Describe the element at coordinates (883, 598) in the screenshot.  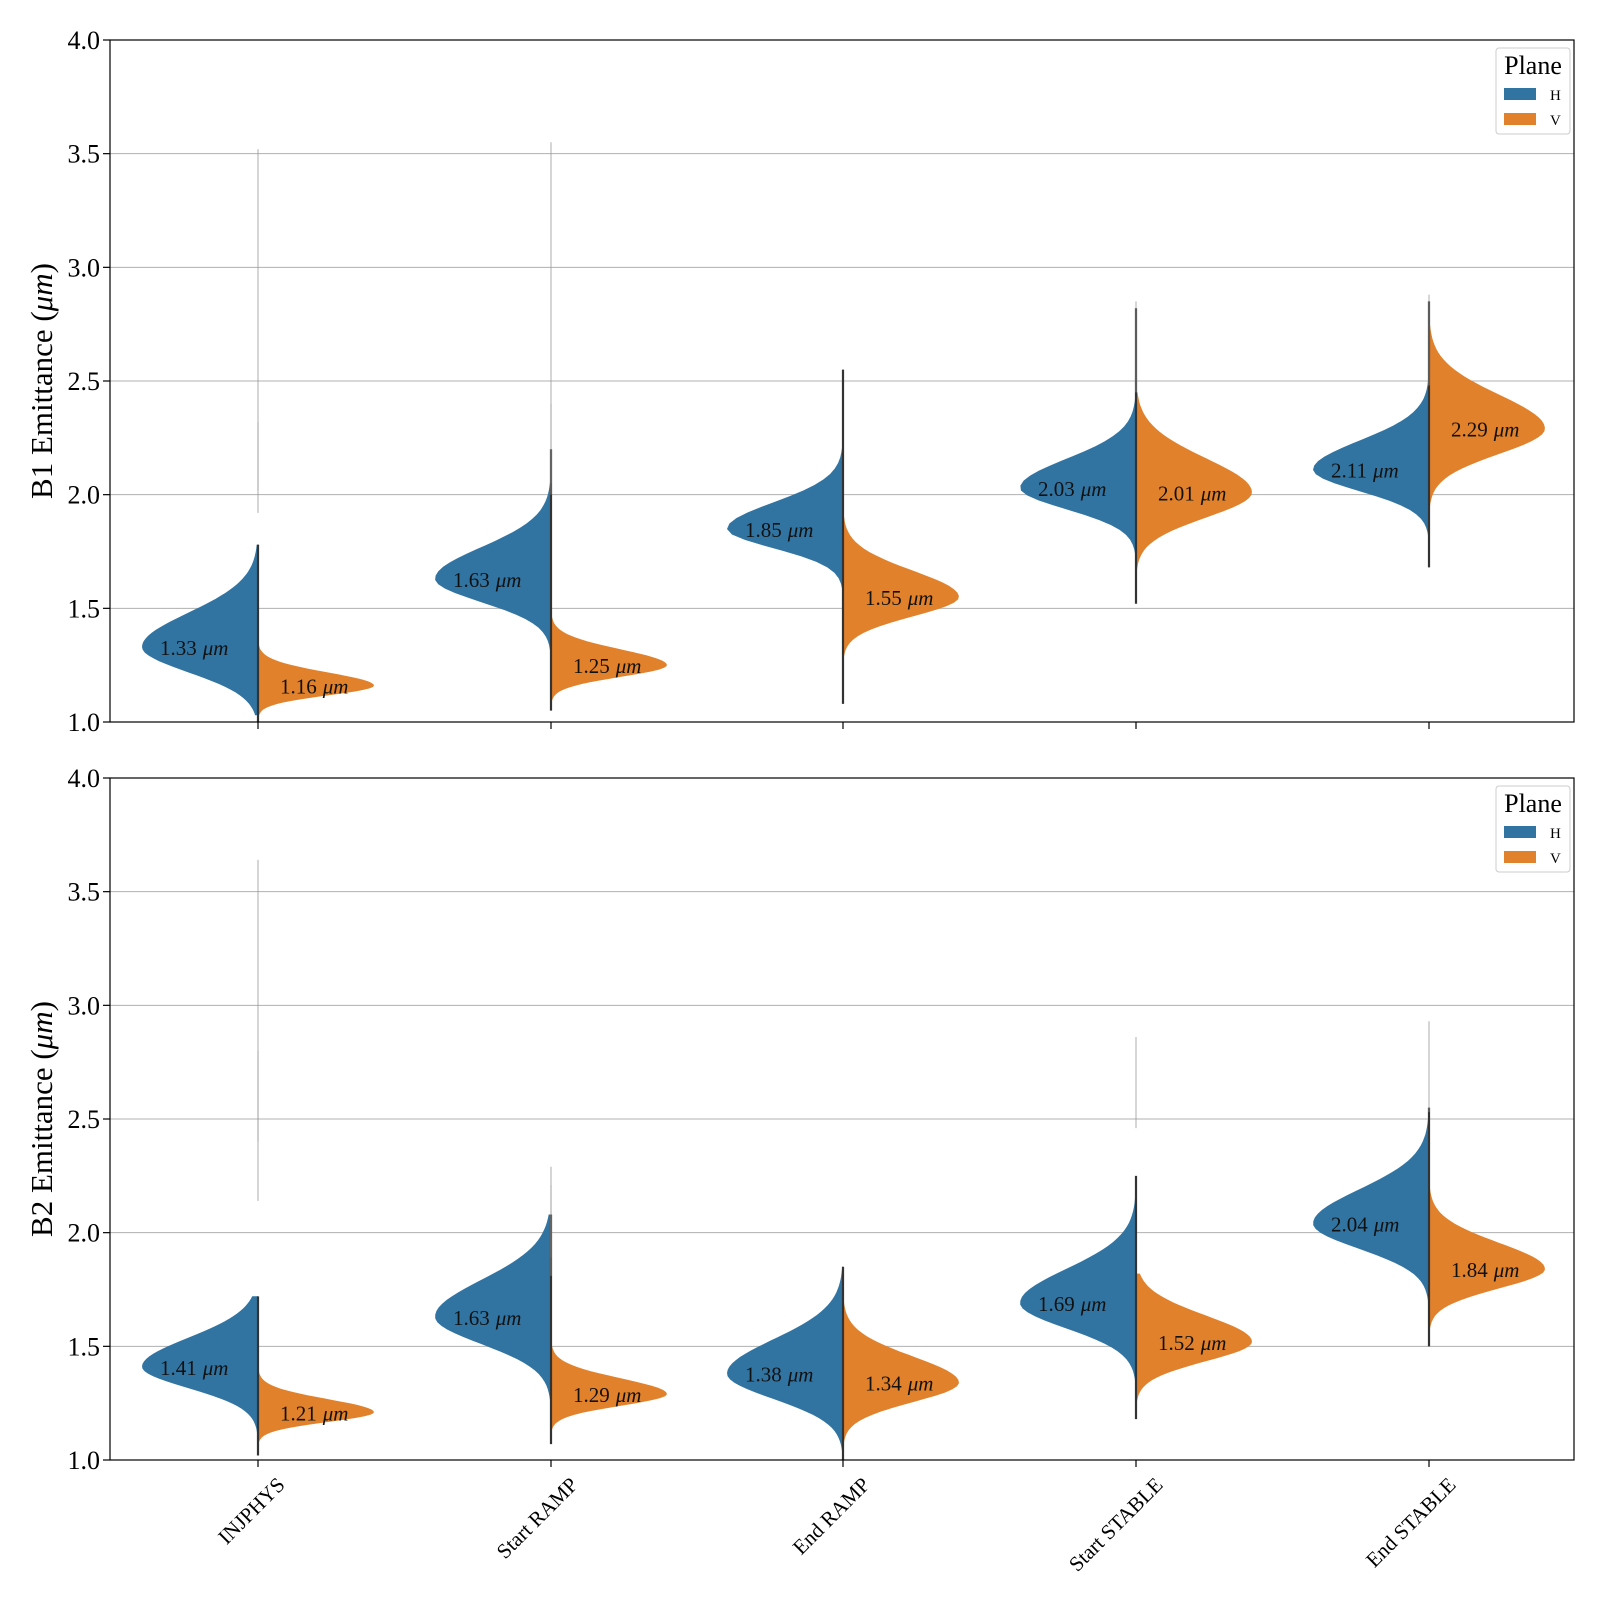
I see `median-value: 1.55` at that location.